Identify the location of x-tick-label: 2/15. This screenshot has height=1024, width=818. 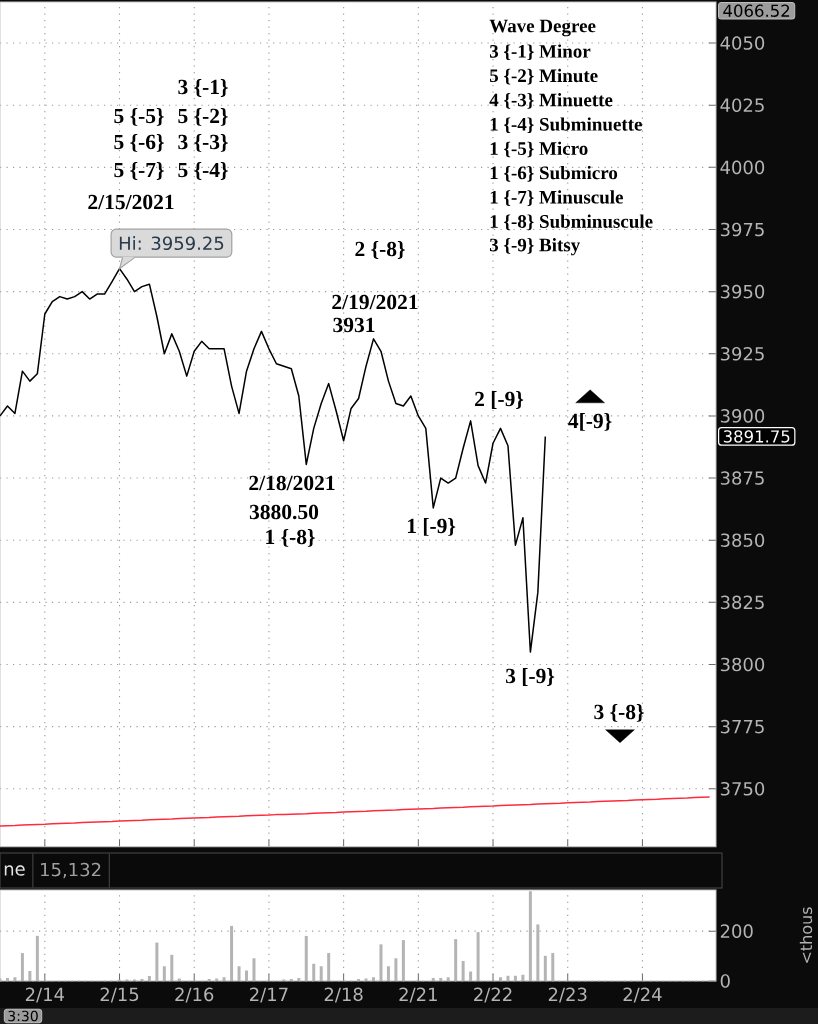
(119, 995).